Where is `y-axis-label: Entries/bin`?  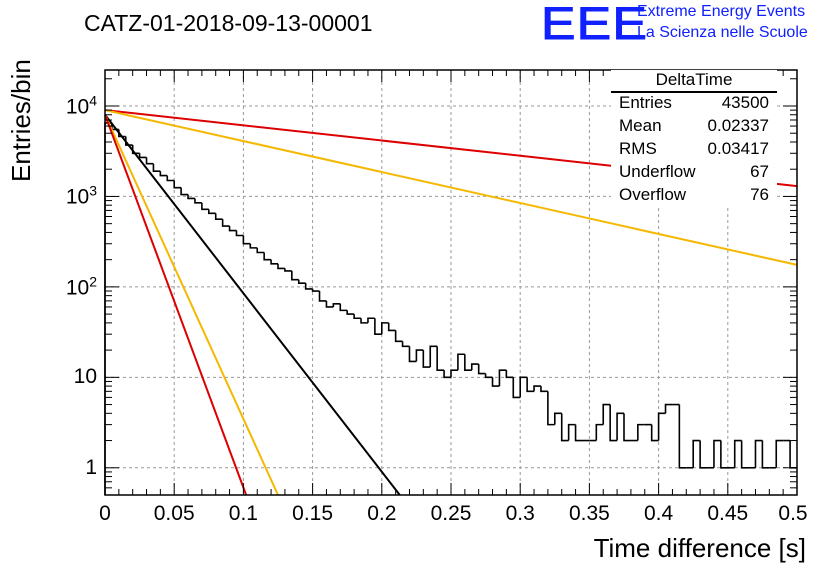 y-axis-label: Entries/bin is located at coordinates (21, 120).